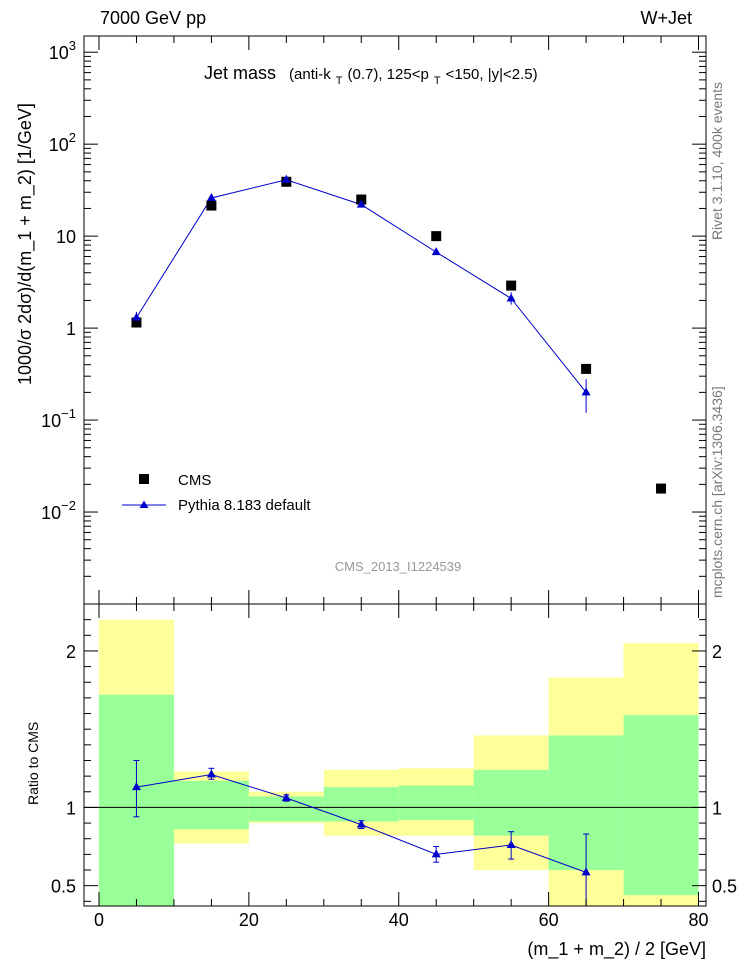  What do you see at coordinates (717, 808) in the screenshot?
I see `ratio-y-tick-label-right: 1` at bounding box center [717, 808].